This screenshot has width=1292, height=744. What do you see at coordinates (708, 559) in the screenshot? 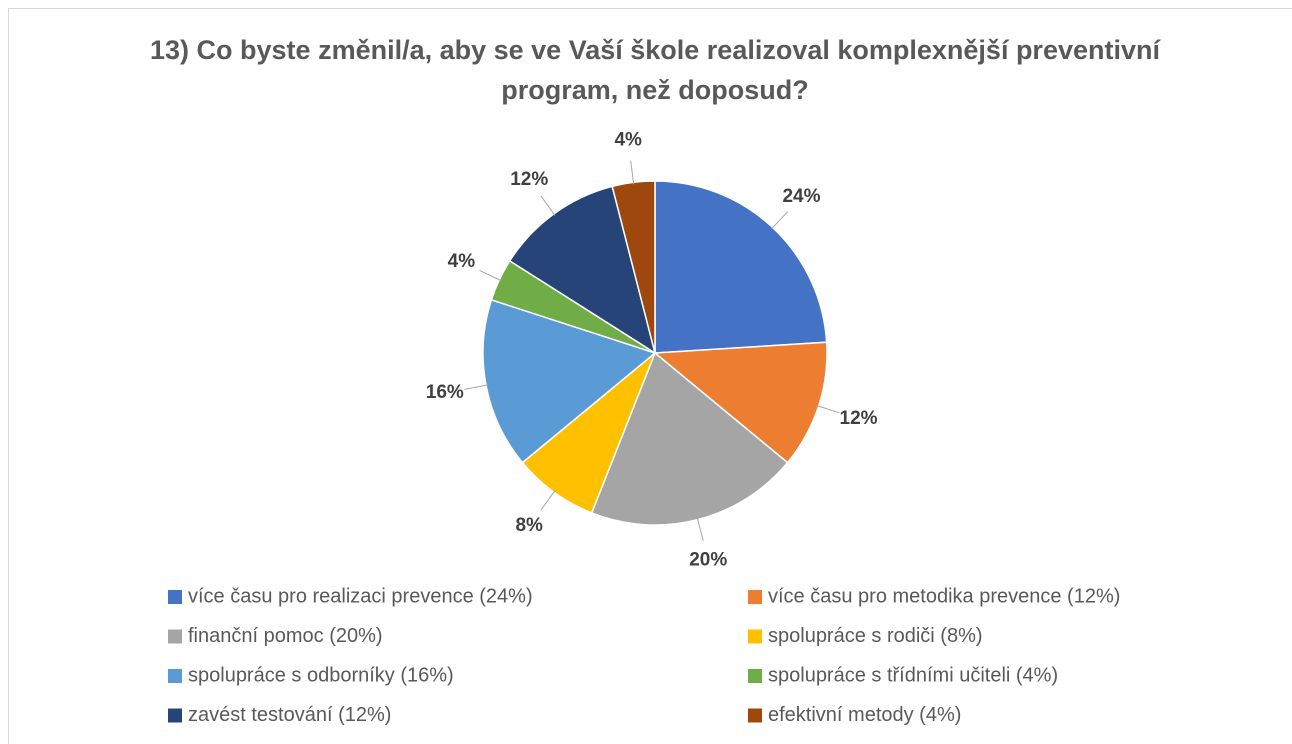
I see `data-label: 20%` at bounding box center [708, 559].